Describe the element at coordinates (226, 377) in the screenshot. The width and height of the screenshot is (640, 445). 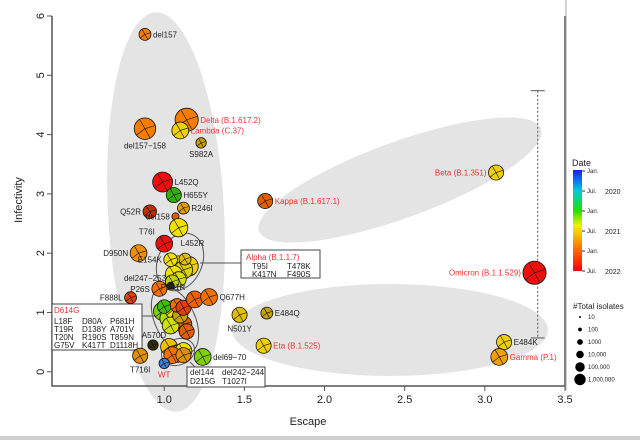
I see `del144-box` at that location.